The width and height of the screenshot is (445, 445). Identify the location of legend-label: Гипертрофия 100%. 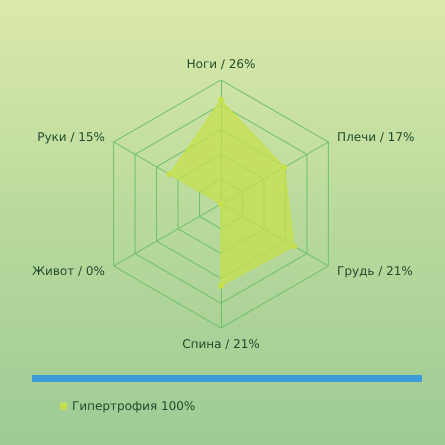
(134, 406).